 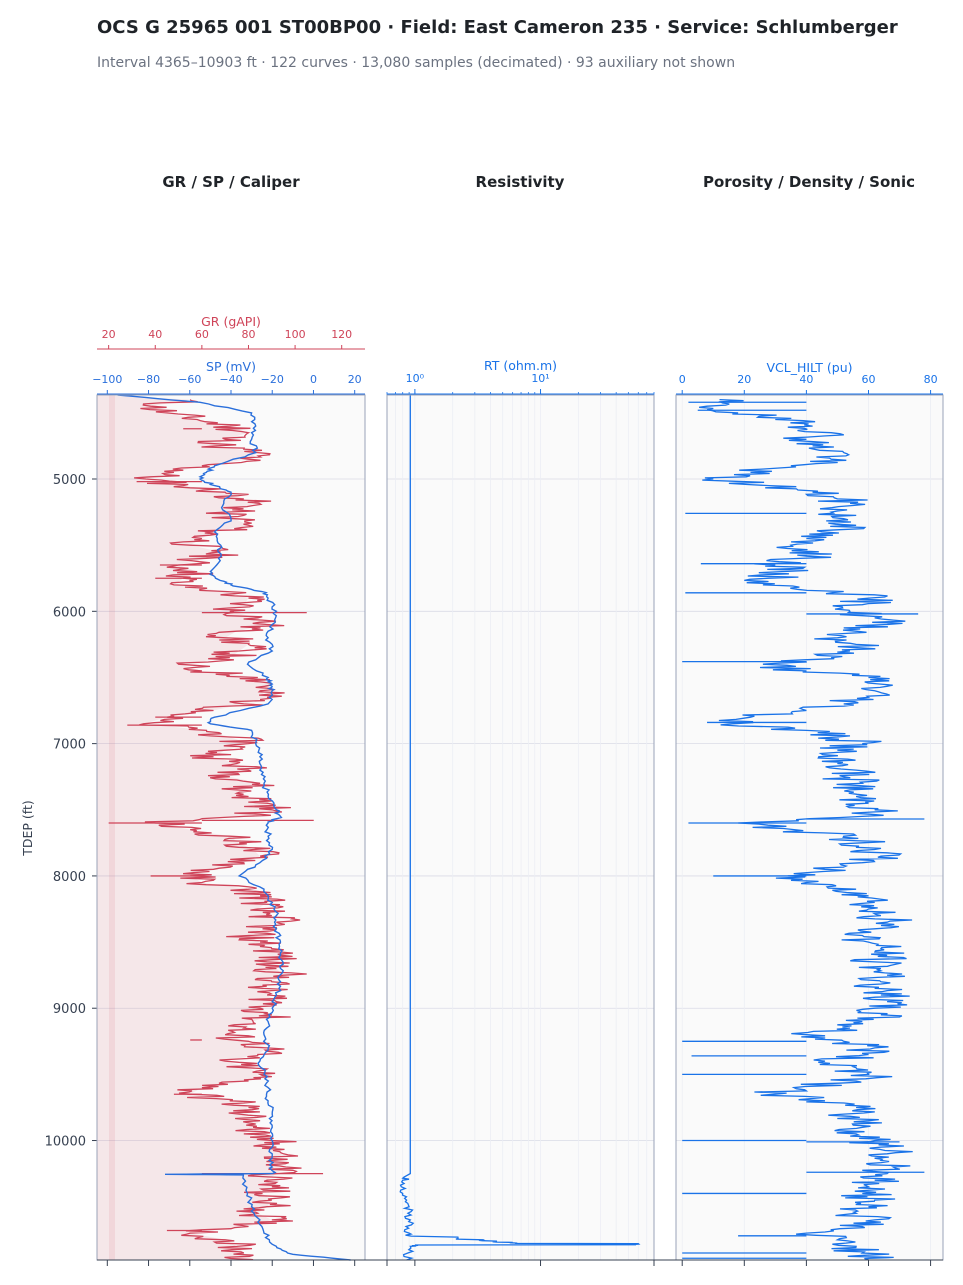 I want to click on sp-axis-label: SP (mV), so click(x=231, y=366).